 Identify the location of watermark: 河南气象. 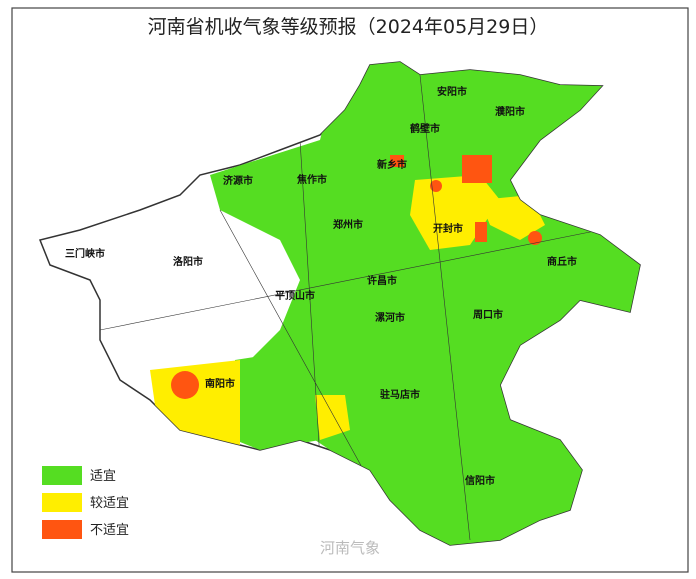
(350, 548).